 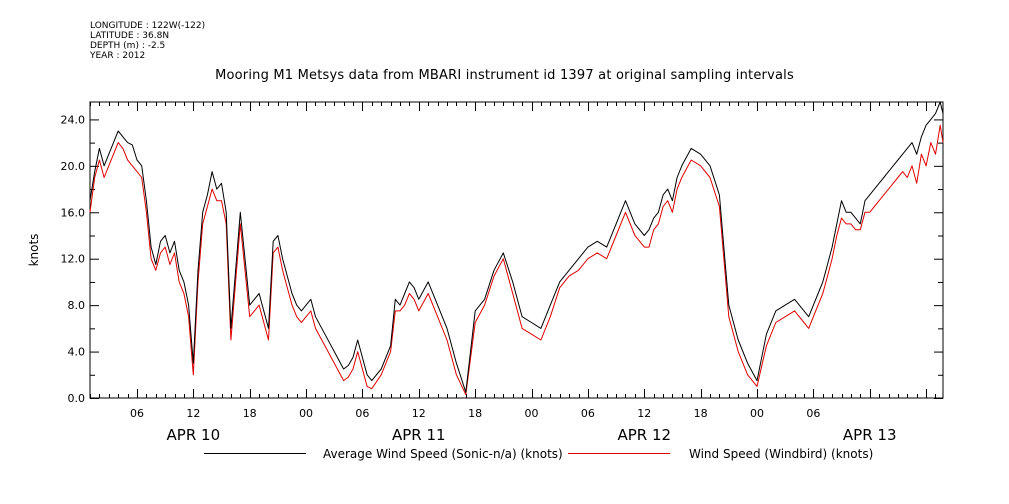 I want to click on legend-label-avg: Average Wind Speed (Sonic-n/a) (knots), so click(x=443, y=454).